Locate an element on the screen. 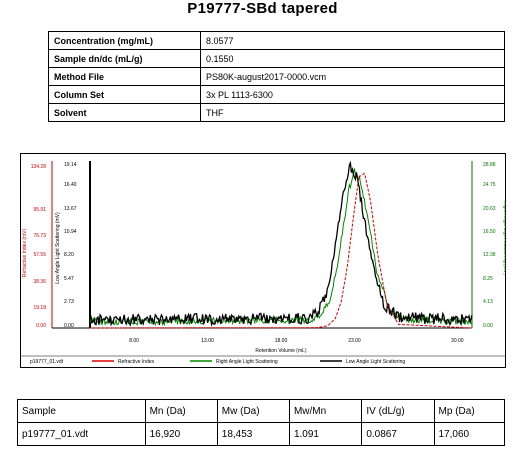  info-row: Column Set 3x PL 1113-6300 is located at coordinates (276, 94).